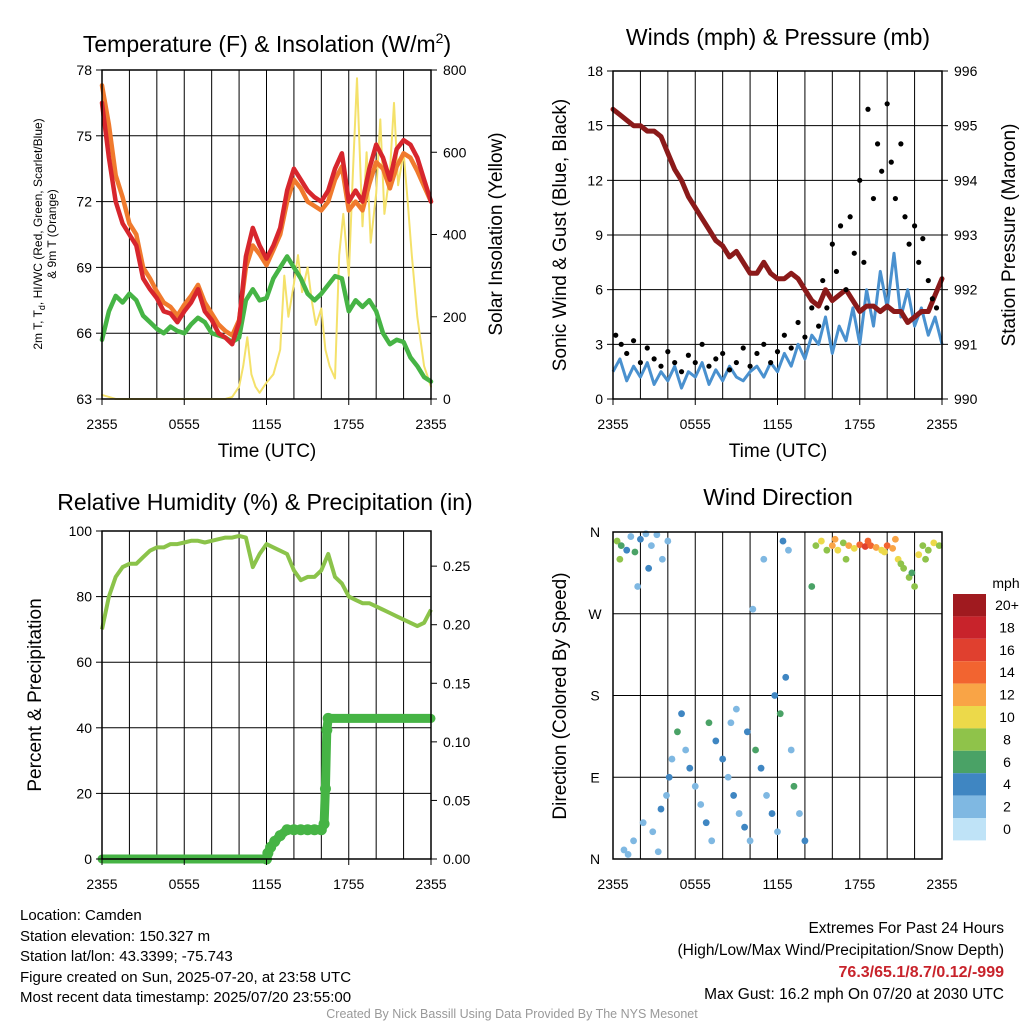 The width and height of the screenshot is (1024, 1024). What do you see at coordinates (1009, 235) in the screenshot?
I see `winds-ylabel-right: Station Pressure (Maroon)` at bounding box center [1009, 235].